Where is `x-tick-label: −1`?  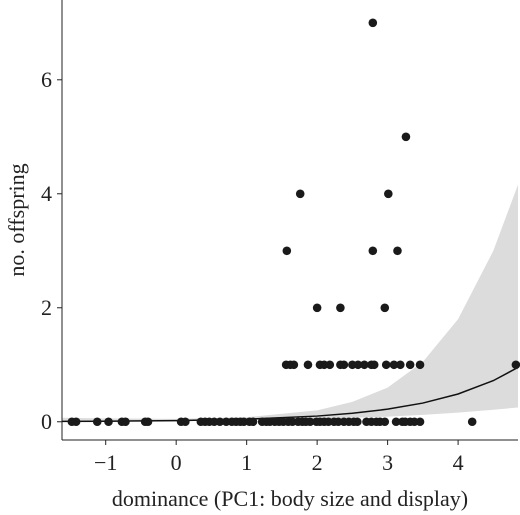
x-tick-label: −1 is located at coordinates (105, 462).